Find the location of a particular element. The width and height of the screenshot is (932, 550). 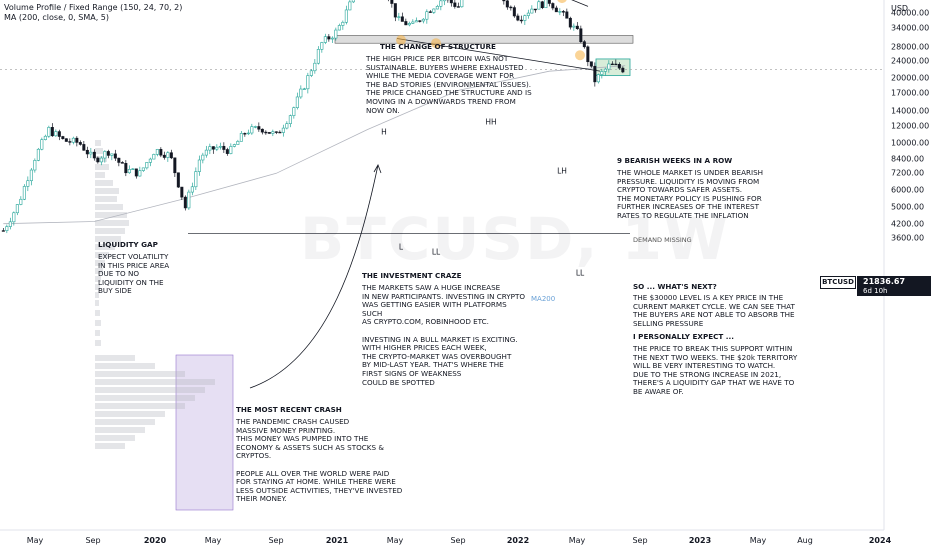

bar-countdown: 6d 10h is located at coordinates (875, 291).